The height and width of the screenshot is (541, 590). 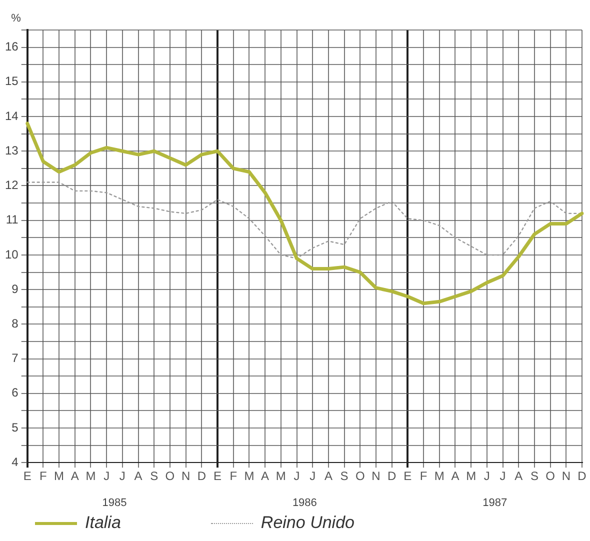 What do you see at coordinates (114, 503) in the screenshot?
I see `text: 1985` at bounding box center [114, 503].